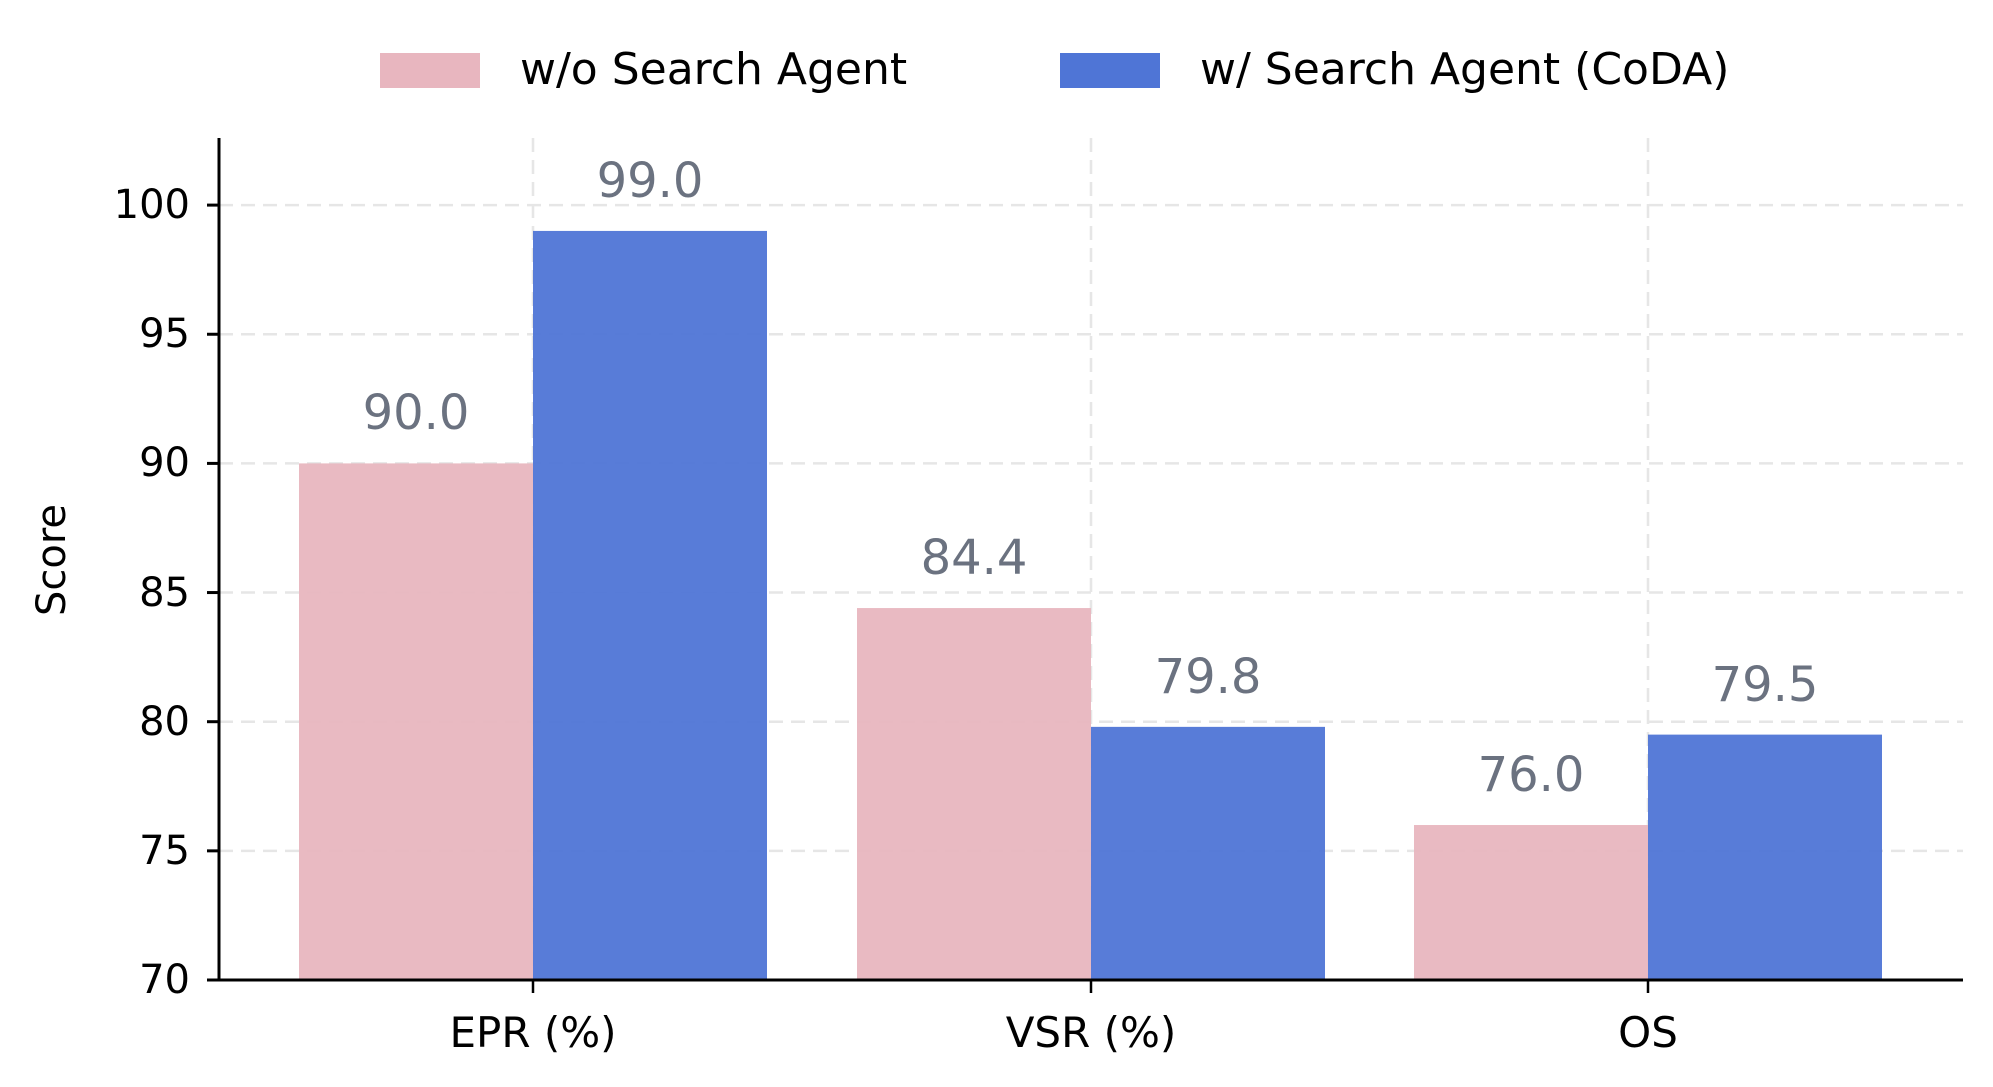 The image size is (1993, 1087). Describe the element at coordinates (1465, 69) in the screenshot. I see `legend-label: w/ Search Agent (CoDA)` at that location.